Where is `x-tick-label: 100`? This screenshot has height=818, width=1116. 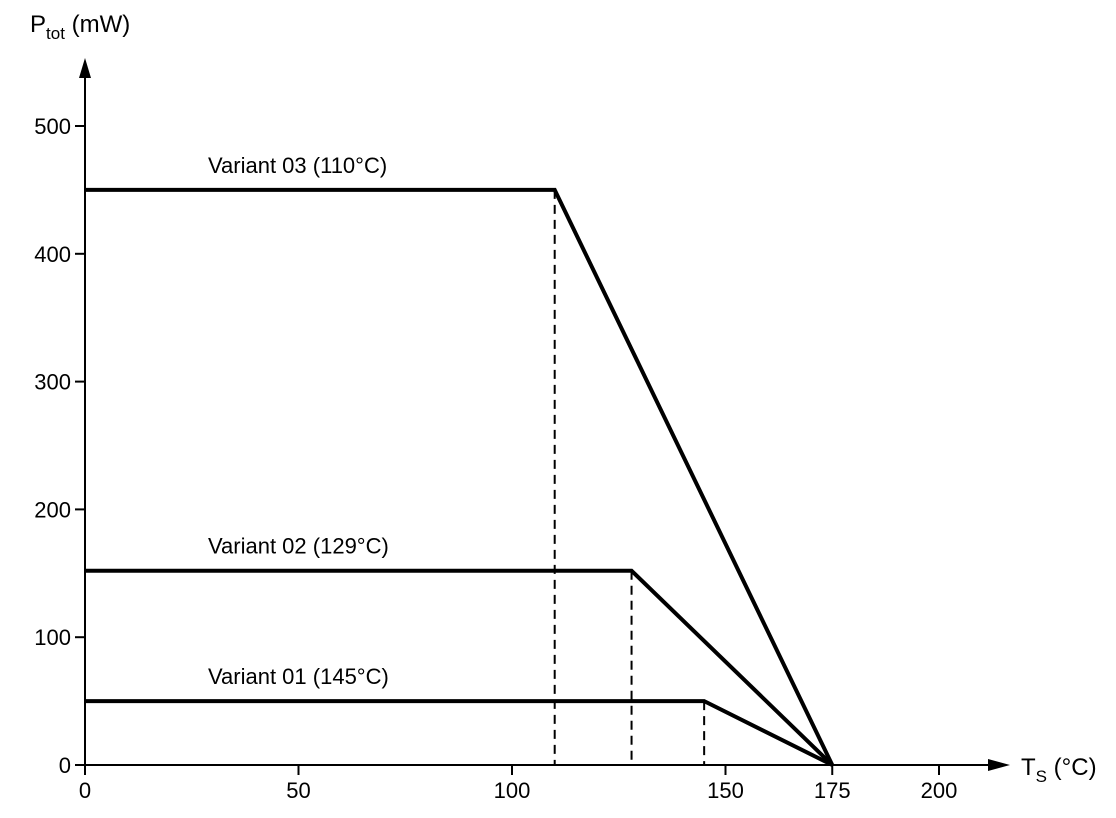
x-tick-label: 100 is located at coordinates (512, 790).